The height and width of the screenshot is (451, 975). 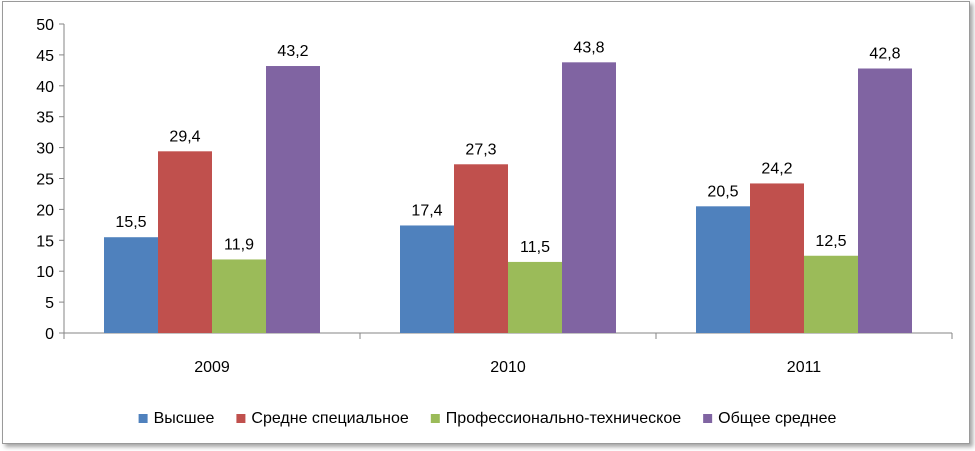 I want to click on y-tick-label: 25, so click(x=45, y=180).